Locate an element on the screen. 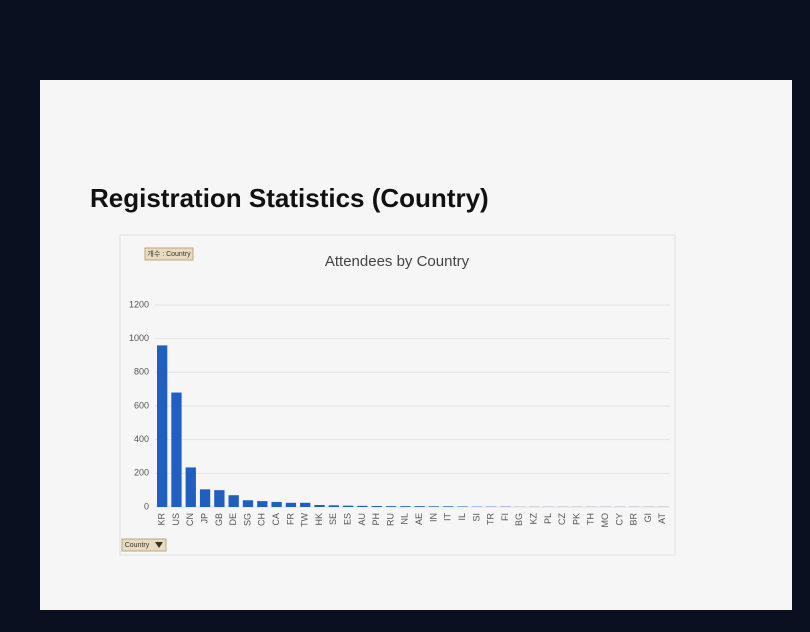  x-tick-label: FR is located at coordinates (290, 519).